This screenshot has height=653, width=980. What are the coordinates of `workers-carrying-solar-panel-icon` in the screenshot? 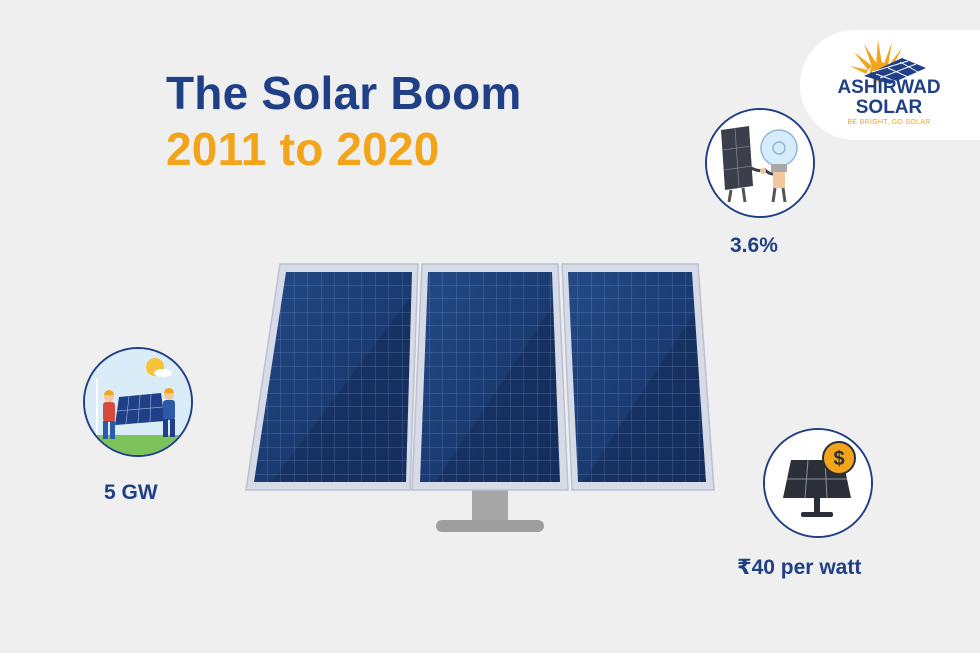 It's located at (138, 402).